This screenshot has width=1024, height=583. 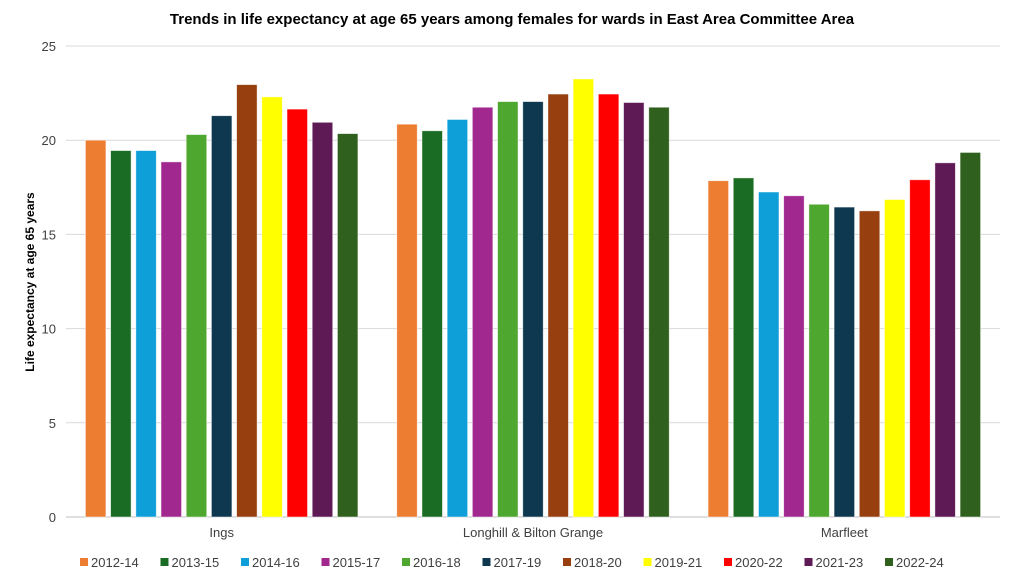 I want to click on bar-2022-24-marfleet, so click(x=970, y=335).